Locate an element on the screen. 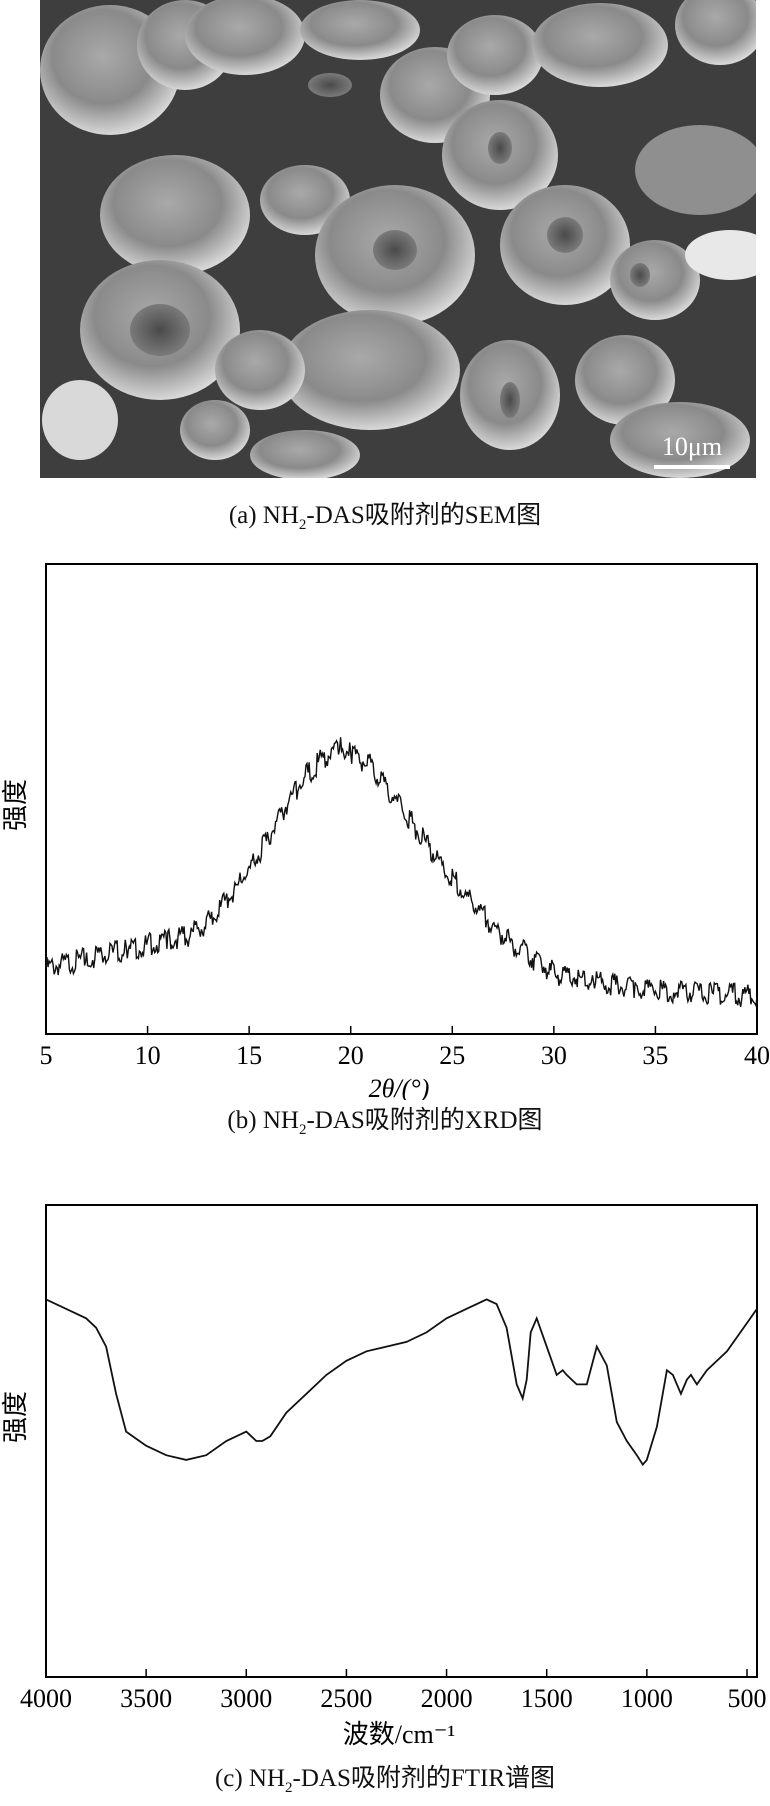 The height and width of the screenshot is (1806, 770). ftir-x-tick-label: 3000 is located at coordinates (246, 1698).